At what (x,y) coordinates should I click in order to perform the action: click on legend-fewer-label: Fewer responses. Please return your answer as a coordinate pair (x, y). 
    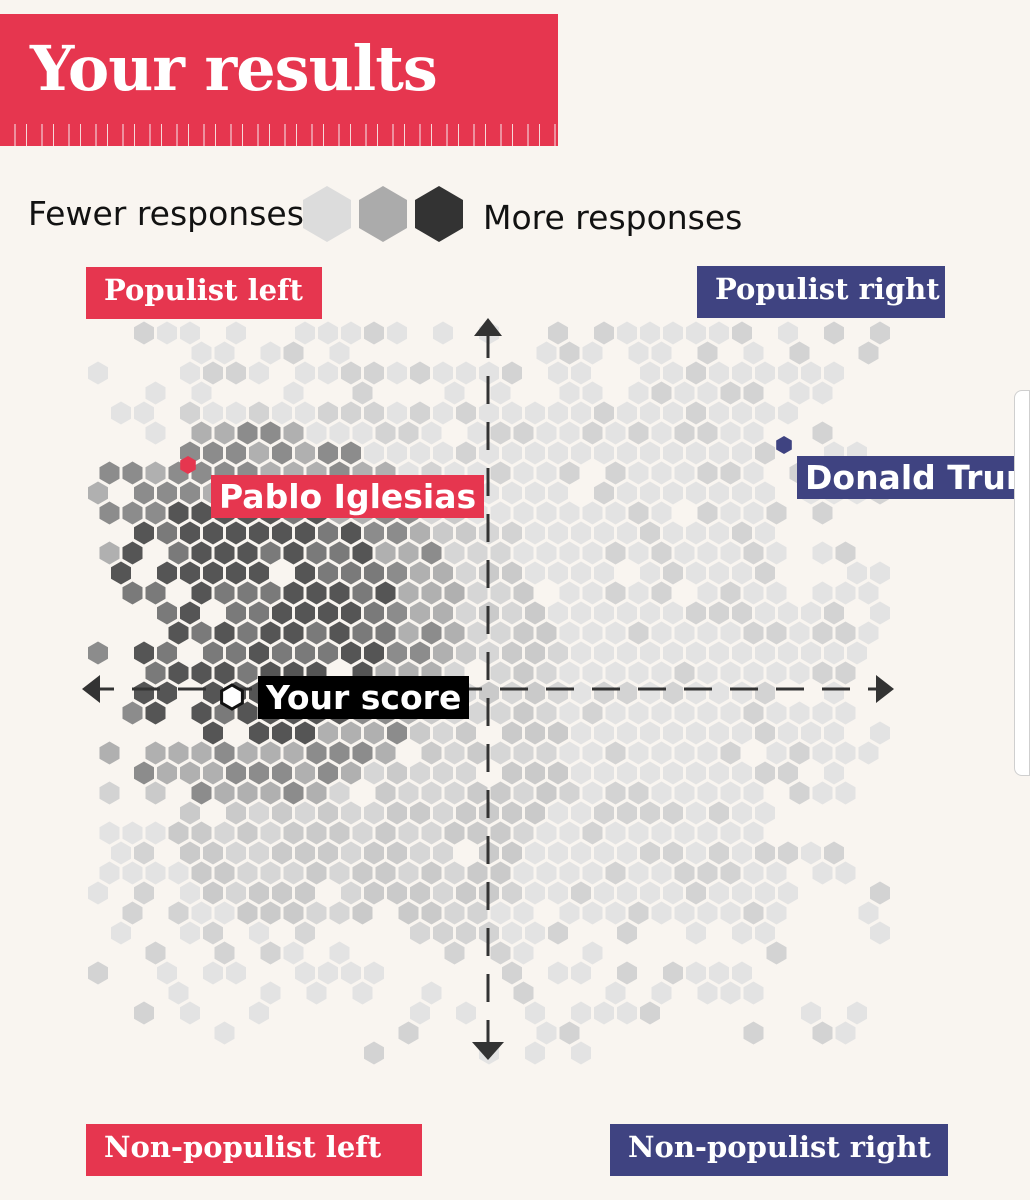
    Looking at the image, I should click on (166, 213).